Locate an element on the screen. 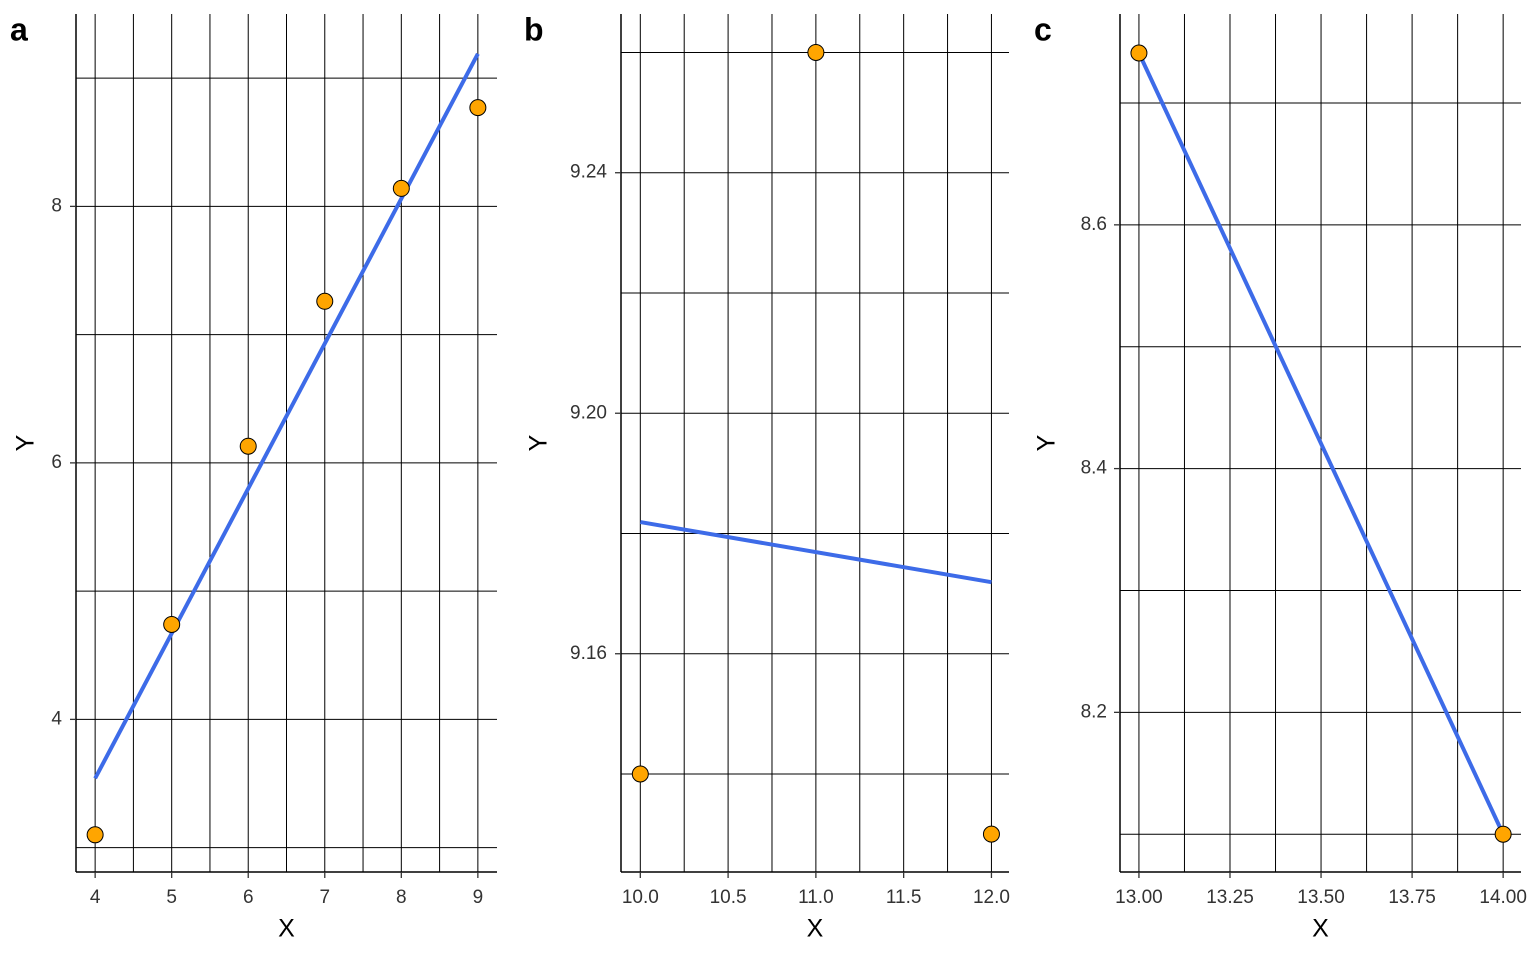  x-tick-label: 13.25 is located at coordinates (1230, 897).